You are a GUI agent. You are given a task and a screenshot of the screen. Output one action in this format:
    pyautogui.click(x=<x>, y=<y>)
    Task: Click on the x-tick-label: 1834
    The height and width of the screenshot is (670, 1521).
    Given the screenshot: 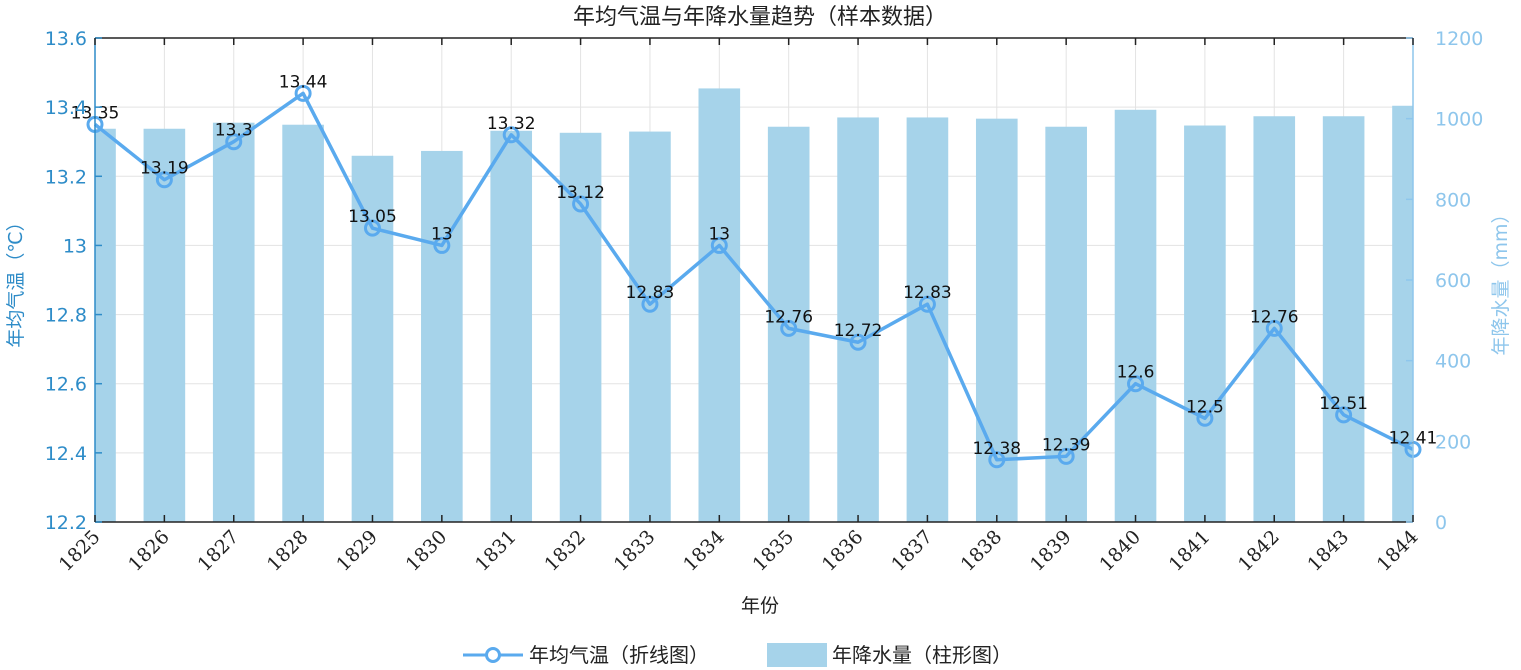 What is the action you would take?
    pyautogui.click(x=704, y=551)
    